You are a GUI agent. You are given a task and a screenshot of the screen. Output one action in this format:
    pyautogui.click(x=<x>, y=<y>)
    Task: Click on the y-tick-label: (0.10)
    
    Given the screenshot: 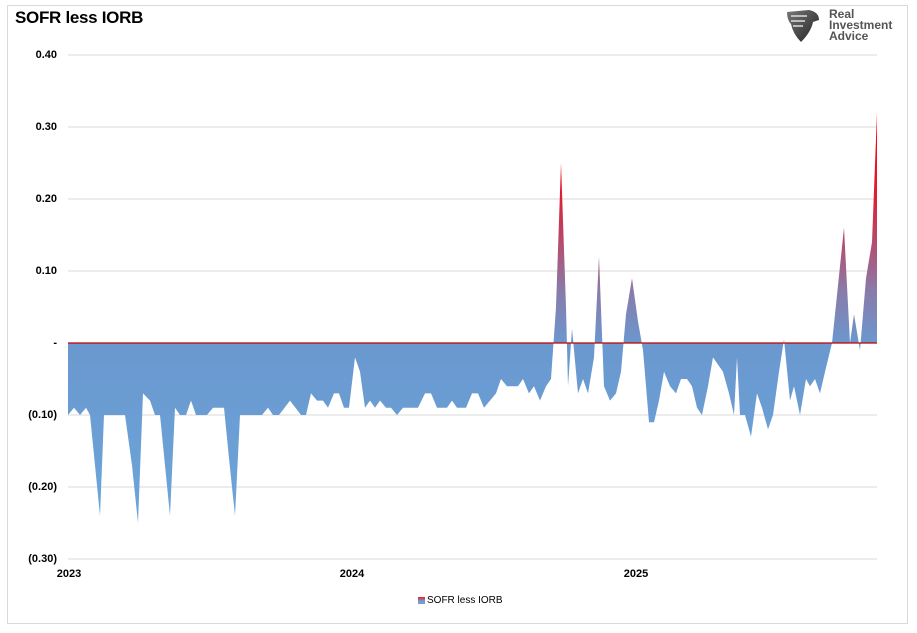 What is the action you would take?
    pyautogui.click(x=42, y=415)
    